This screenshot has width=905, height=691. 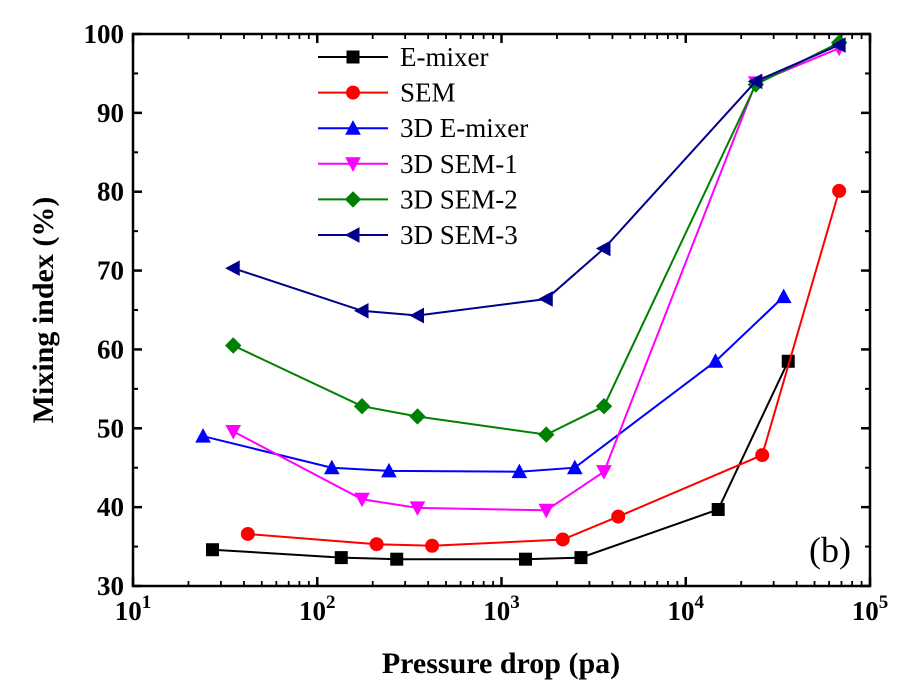 I want to click on x-tick-label: 10⁴, so click(x=686, y=609).